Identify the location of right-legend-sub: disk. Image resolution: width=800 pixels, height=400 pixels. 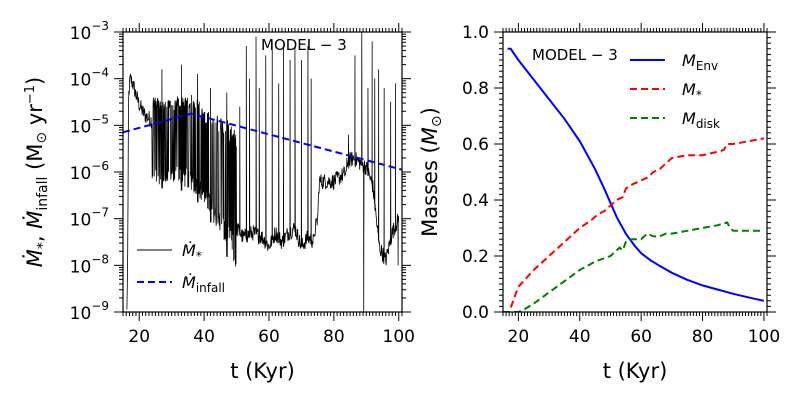
(708, 124).